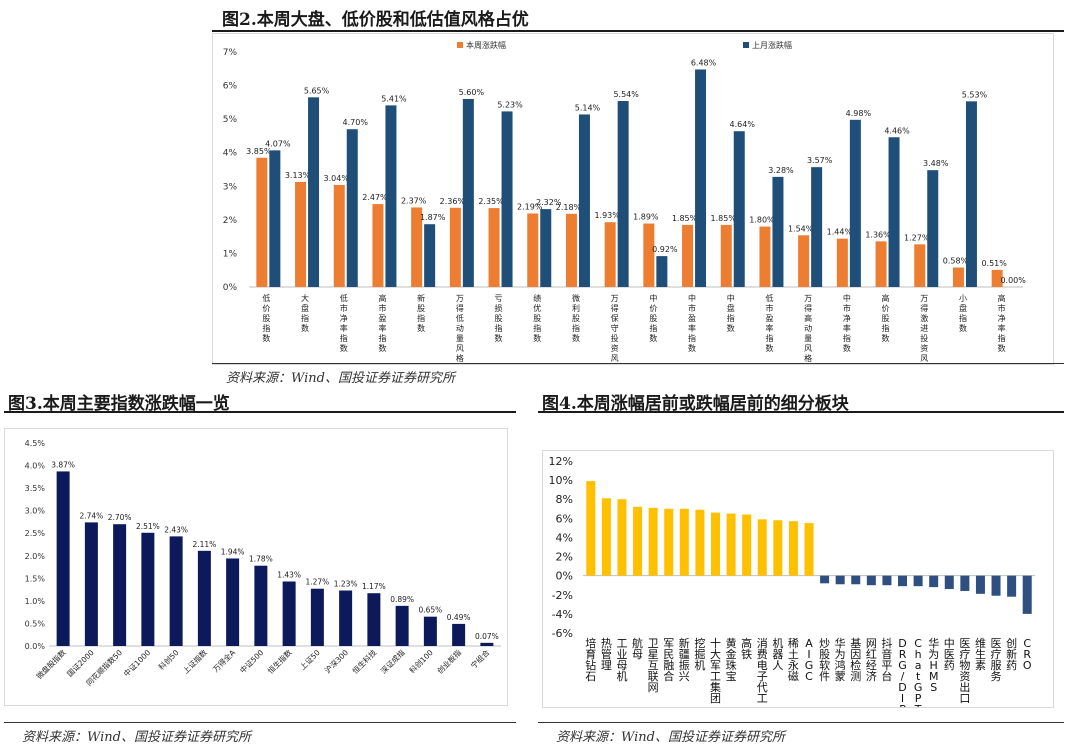 This screenshot has height=747, width=1067. Describe the element at coordinates (261, 559) in the screenshot. I see `fig3-data-label: 1.78%` at that location.